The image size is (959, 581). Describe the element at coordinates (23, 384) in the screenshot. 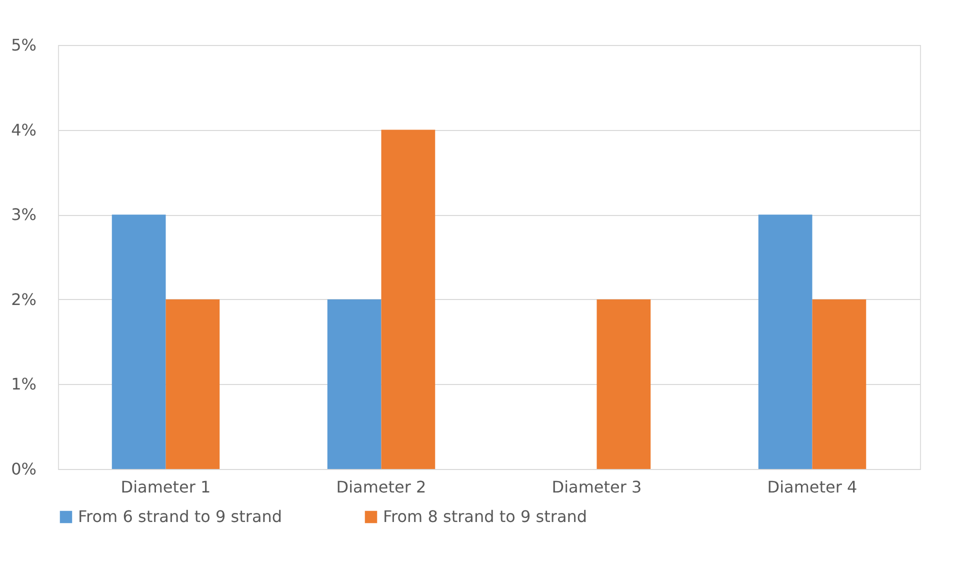

I see `y-tick-label: 1%` at that location.